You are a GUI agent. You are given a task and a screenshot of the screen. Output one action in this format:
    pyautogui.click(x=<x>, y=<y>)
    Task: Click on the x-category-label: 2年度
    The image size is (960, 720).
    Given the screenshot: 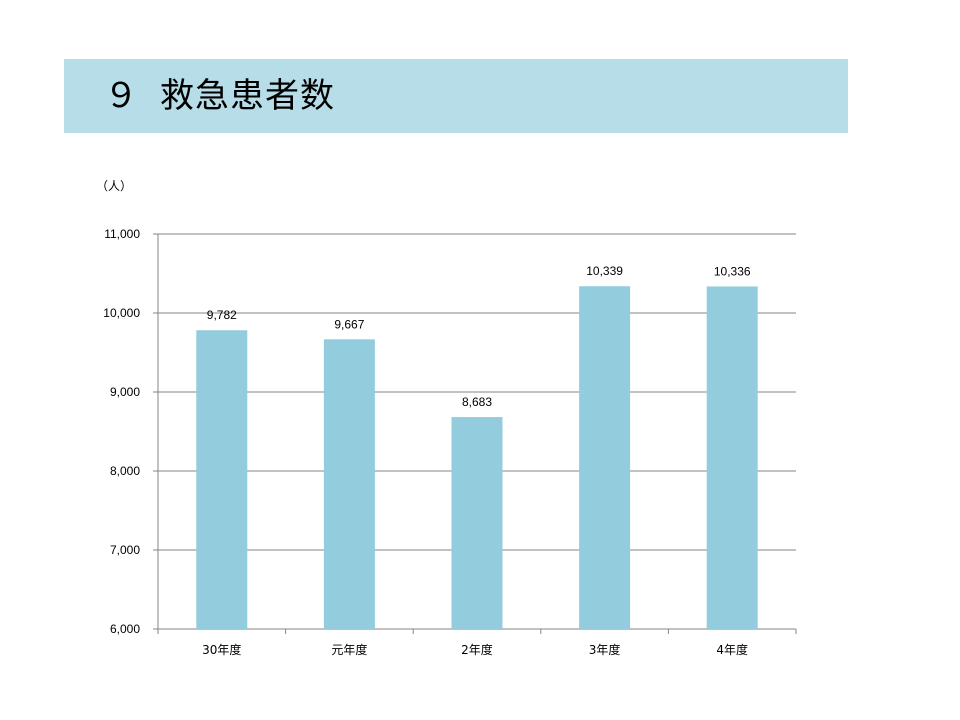 What is the action you would take?
    pyautogui.click(x=477, y=649)
    